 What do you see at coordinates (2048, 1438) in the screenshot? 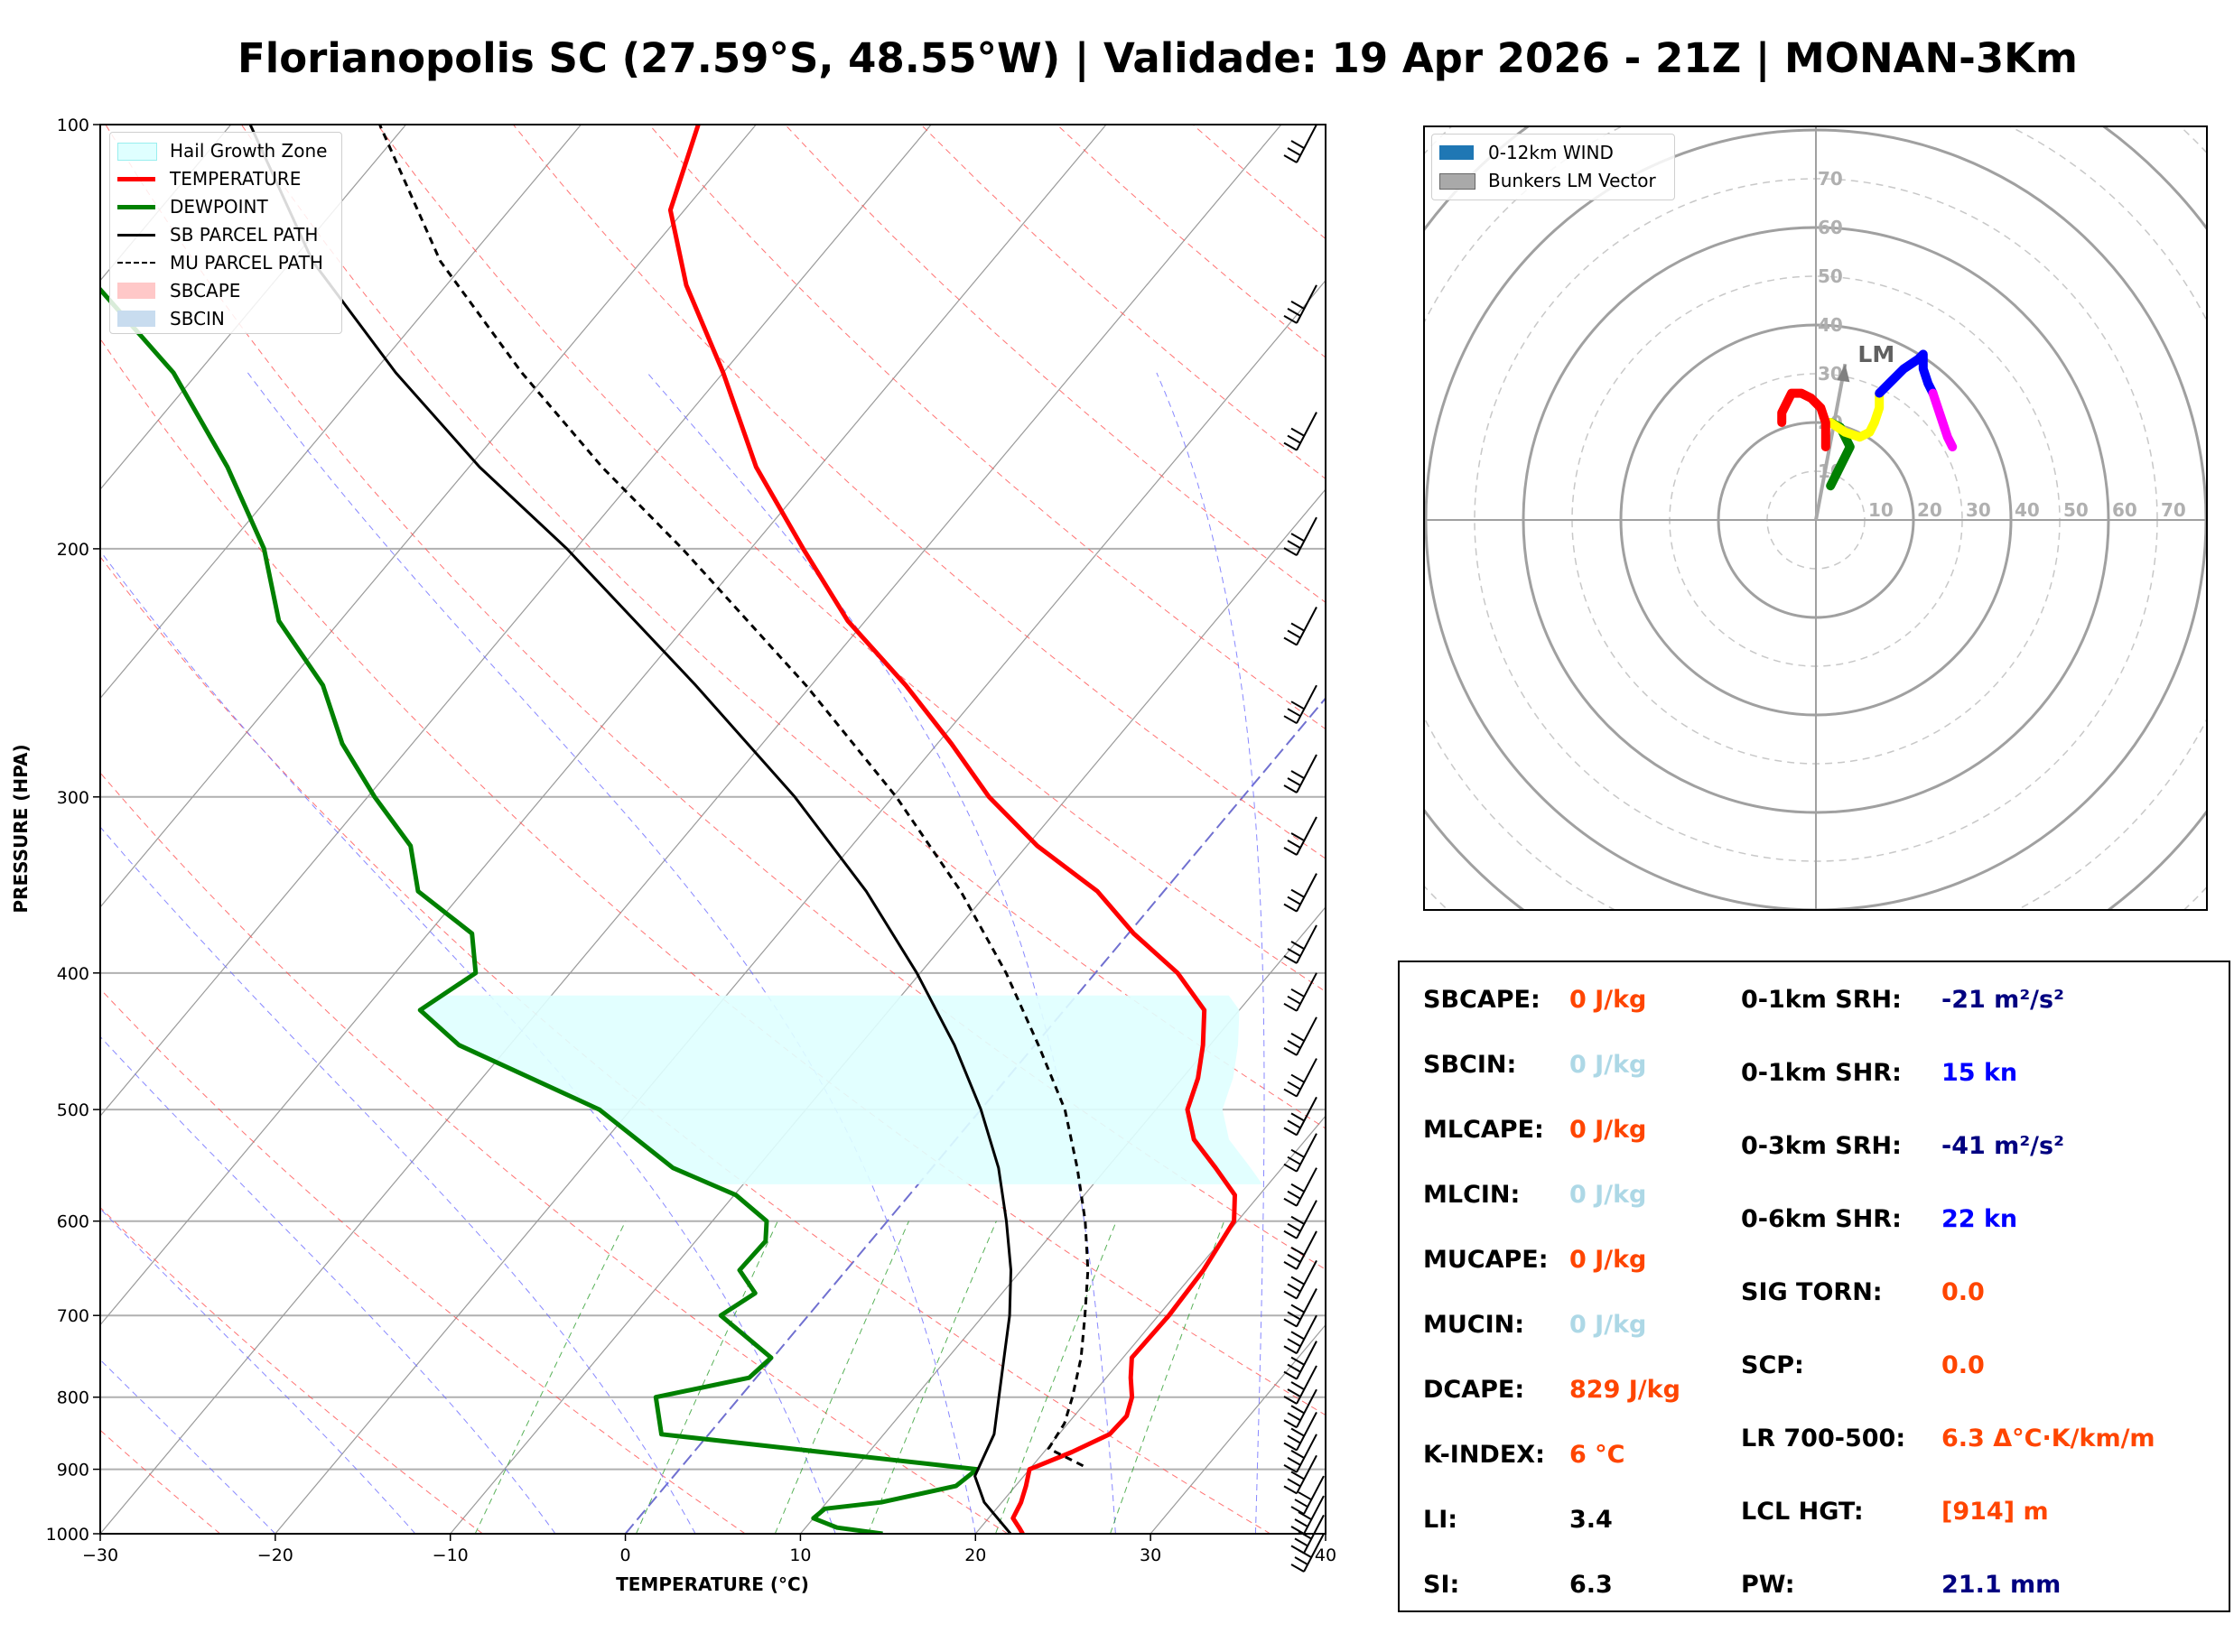
I see `param-value-right-6: 6.3 Δ°C·K/km/m` at bounding box center [2048, 1438].